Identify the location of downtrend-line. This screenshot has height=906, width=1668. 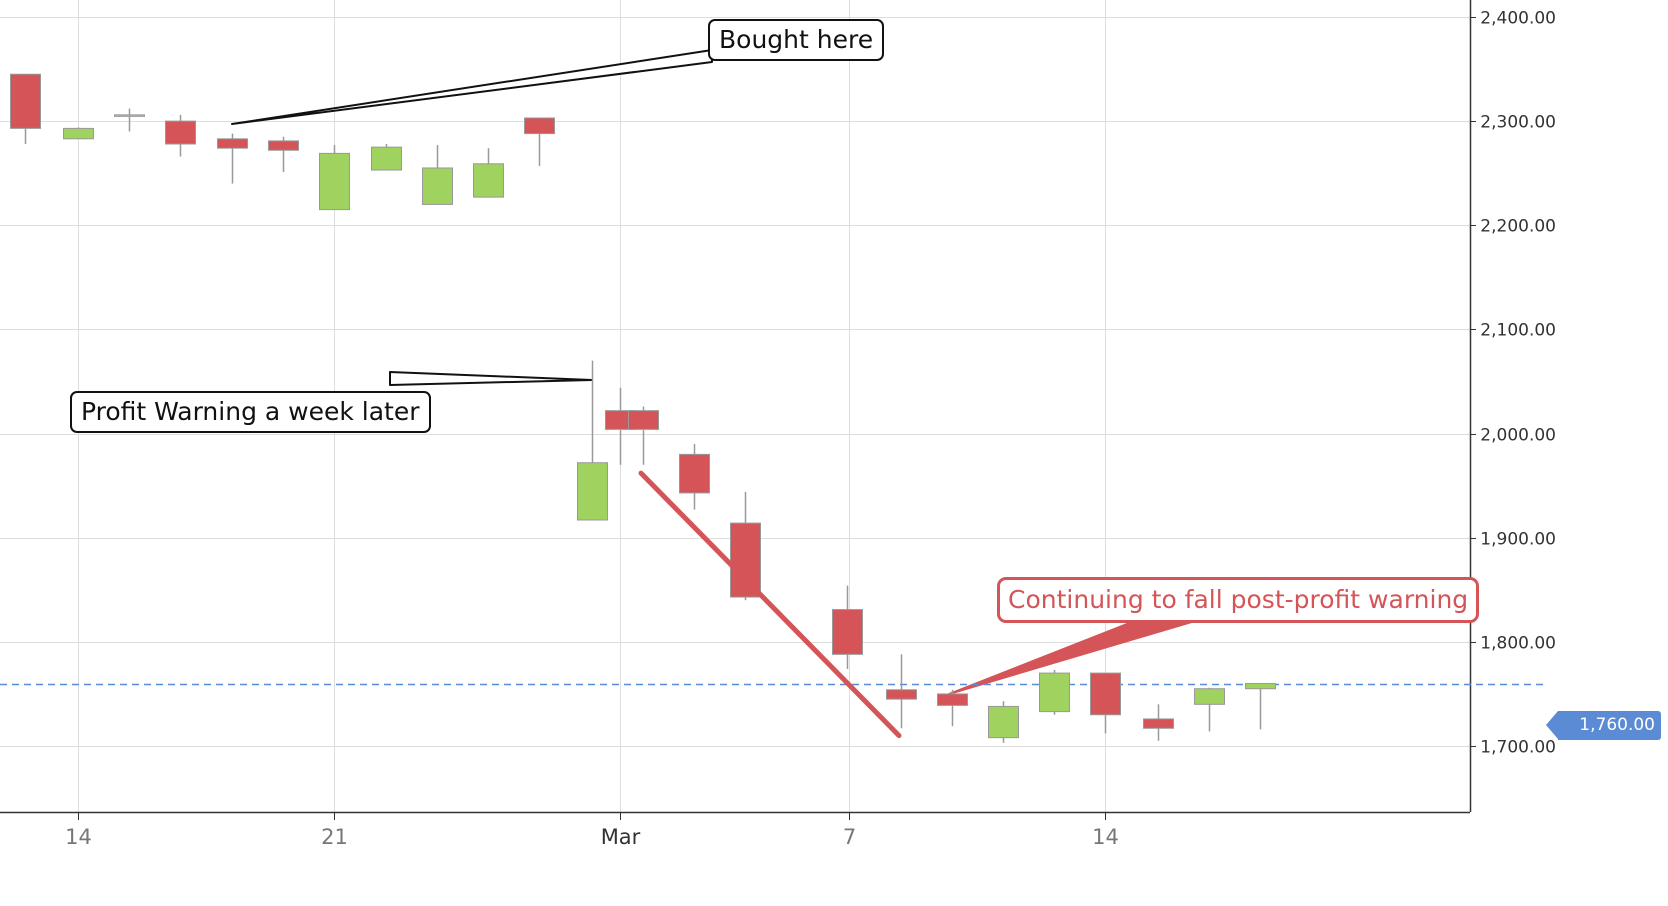
(770, 604).